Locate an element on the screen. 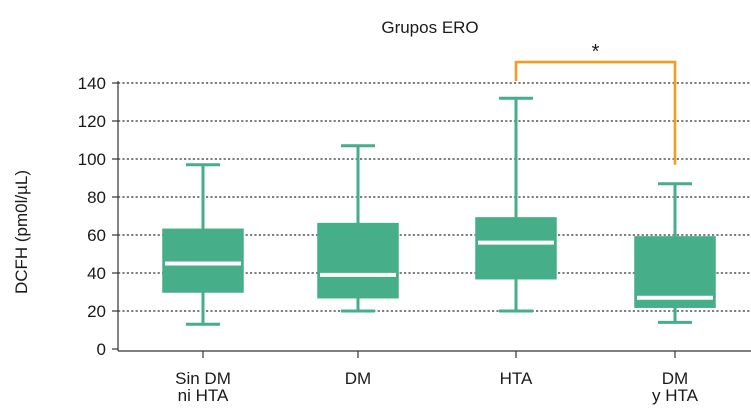 The image size is (751, 408). x-tick-label-line: HTA is located at coordinates (516, 378).